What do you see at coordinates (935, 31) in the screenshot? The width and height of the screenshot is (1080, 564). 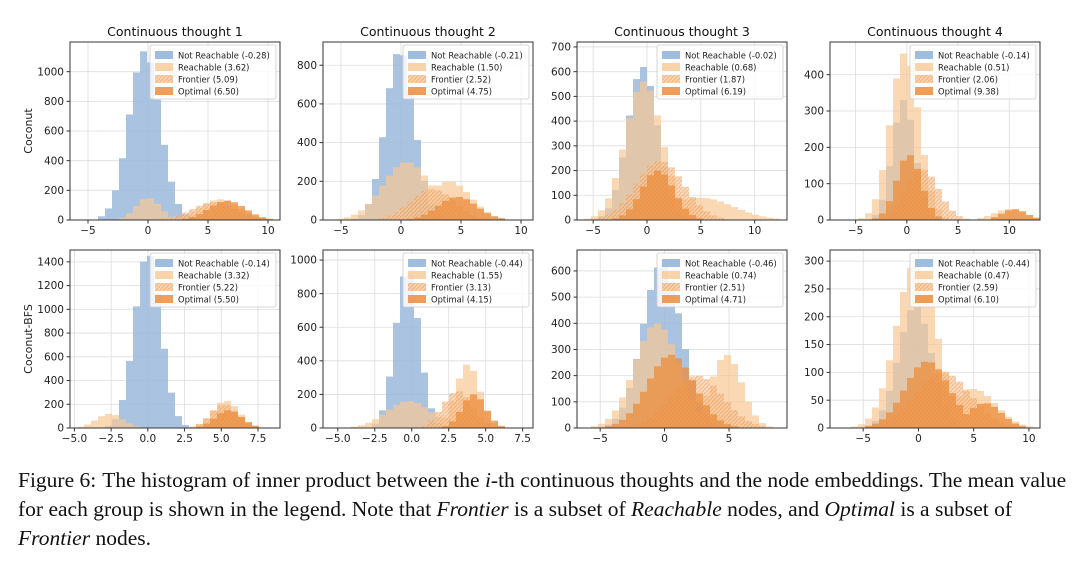 I see `panel-title: Continuous thought 4` at bounding box center [935, 31].